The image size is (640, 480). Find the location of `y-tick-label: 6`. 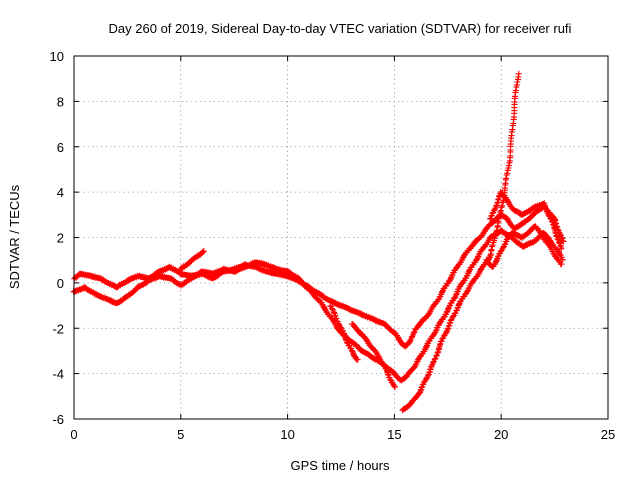

y-tick-label: 6 is located at coordinates (60, 147).